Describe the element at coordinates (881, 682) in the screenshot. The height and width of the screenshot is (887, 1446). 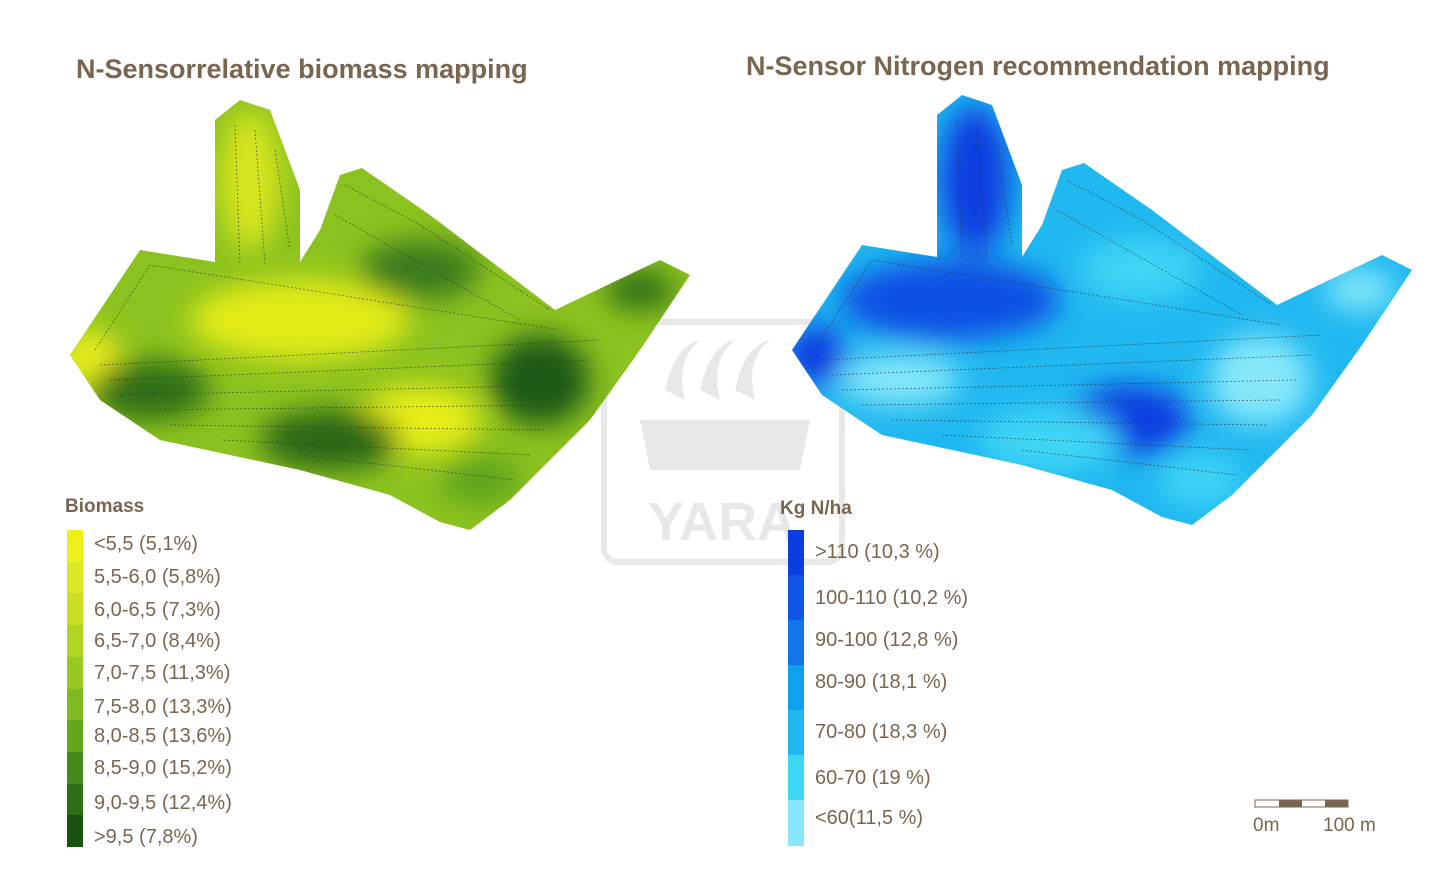
I see `legend-label: 80-90 (18,1 %)` at that location.